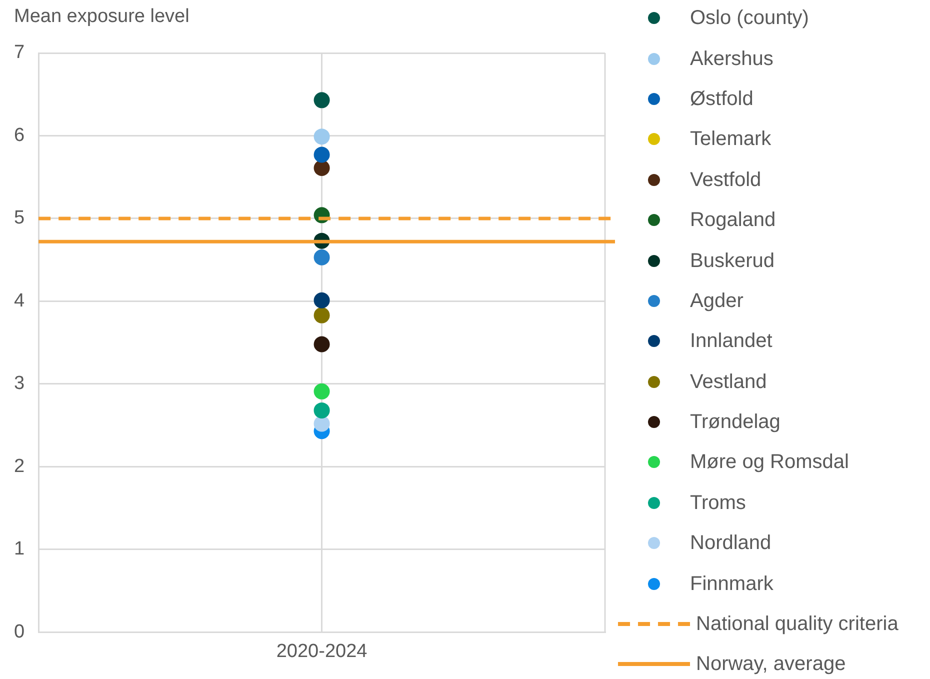 This screenshot has height=679, width=930. Describe the element at coordinates (726, 180) in the screenshot. I see `legend-label: Vestfold` at that location.